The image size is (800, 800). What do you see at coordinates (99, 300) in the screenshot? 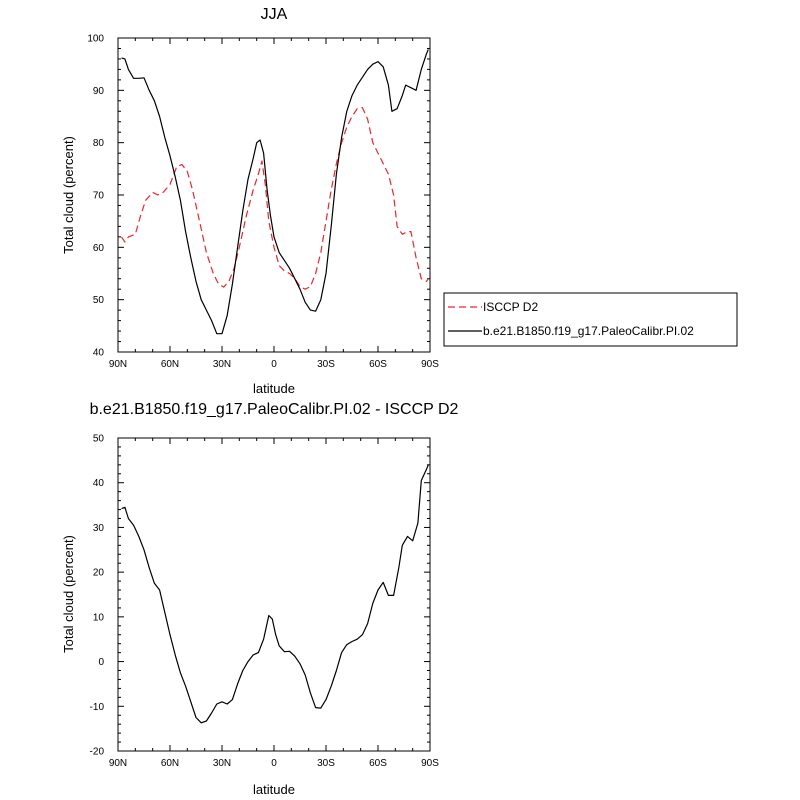
I see `top-y-tick-label: 50` at bounding box center [99, 300].